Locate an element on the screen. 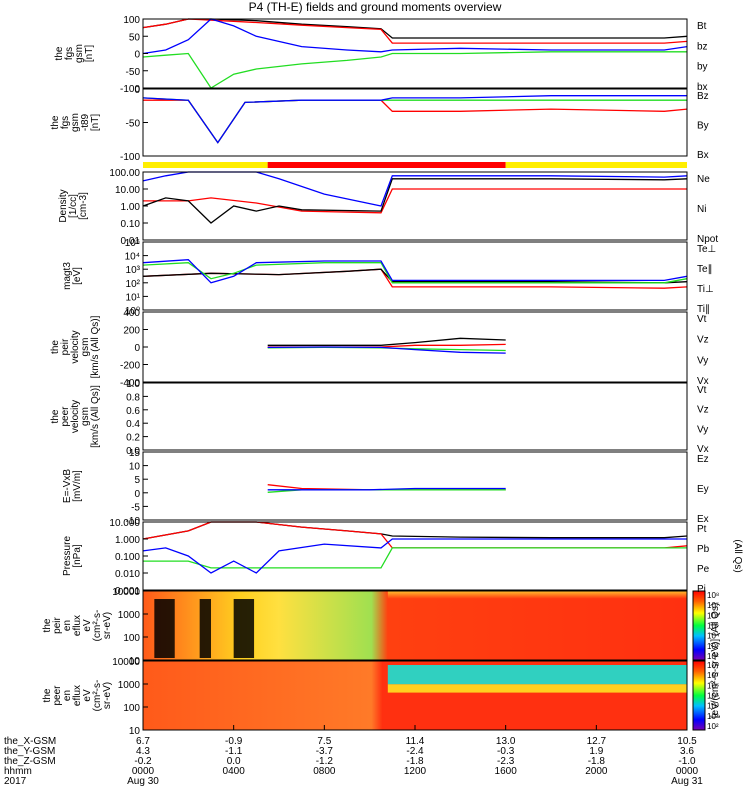  legend-density-Ni: Ni is located at coordinates (701, 209).